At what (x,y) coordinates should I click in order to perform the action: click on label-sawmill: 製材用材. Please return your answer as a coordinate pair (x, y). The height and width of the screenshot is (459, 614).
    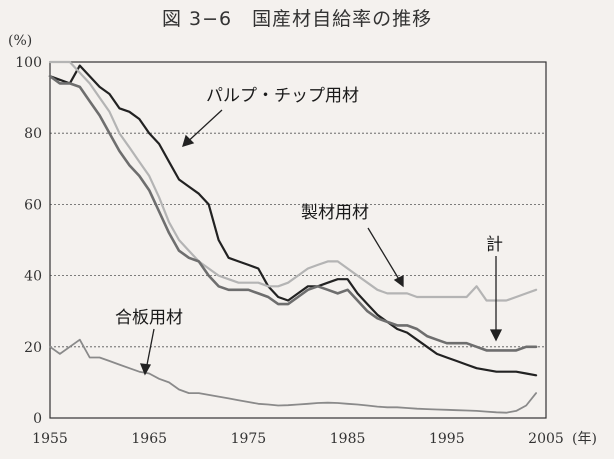
    Looking at the image, I should click on (335, 213).